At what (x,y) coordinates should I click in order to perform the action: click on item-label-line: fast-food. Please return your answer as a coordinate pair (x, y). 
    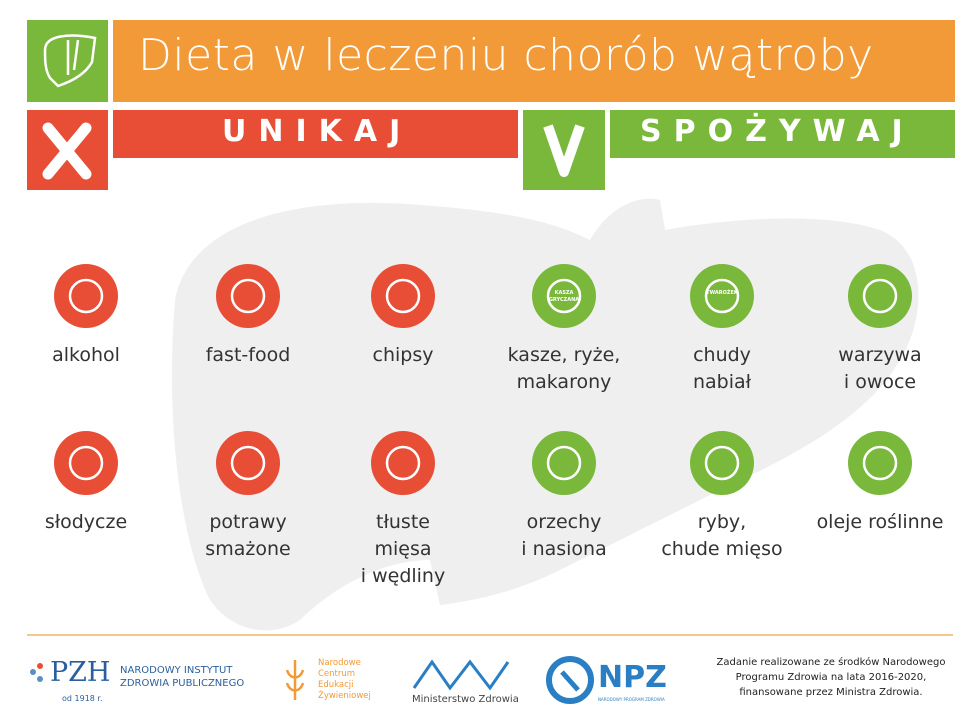
    Looking at the image, I should click on (248, 355).